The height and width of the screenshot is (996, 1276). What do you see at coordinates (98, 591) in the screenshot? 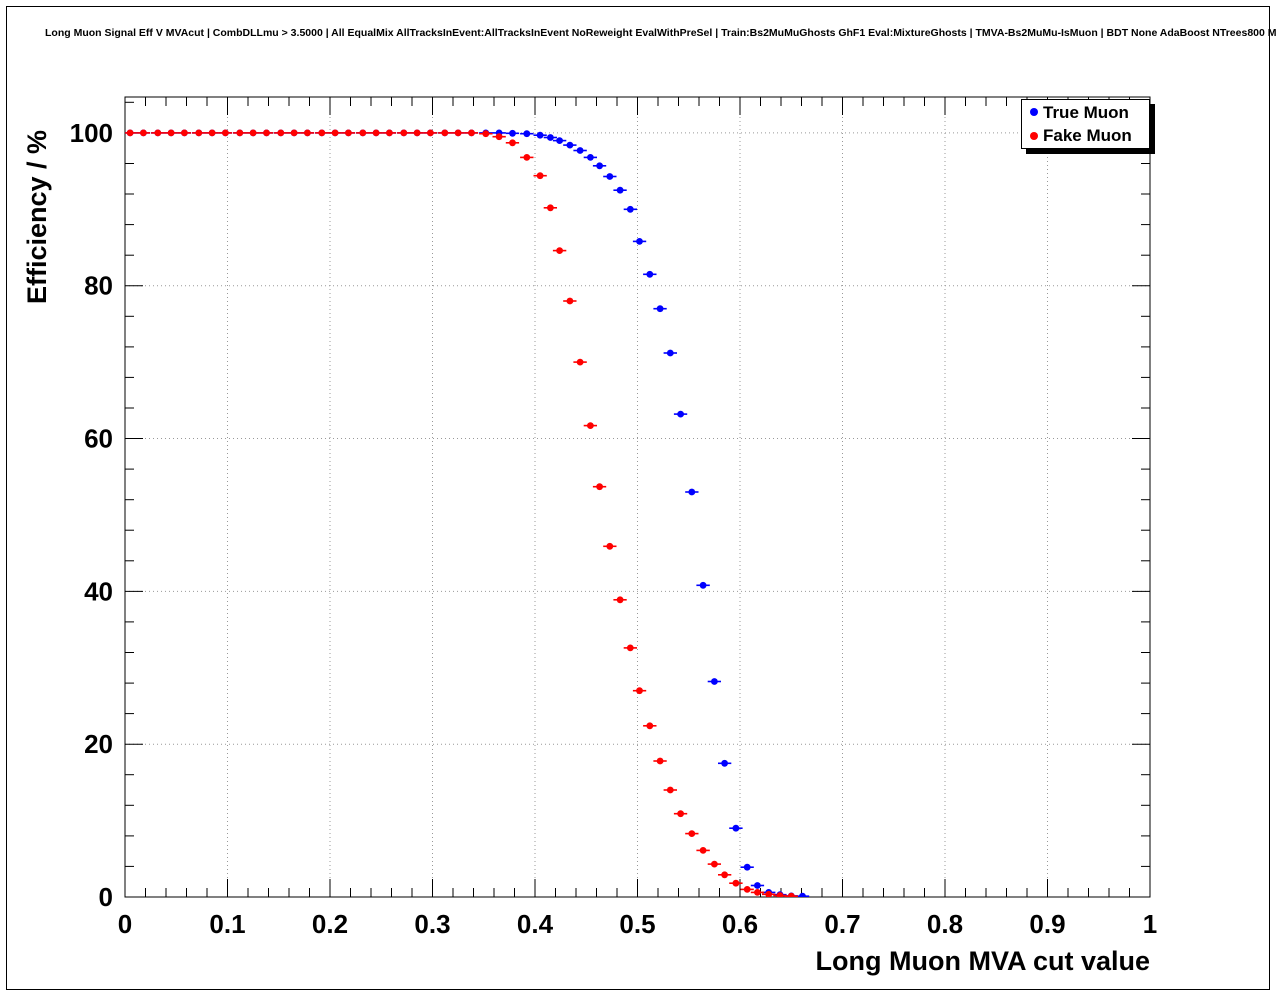
I see `svg-text: 40` at bounding box center [98, 591].